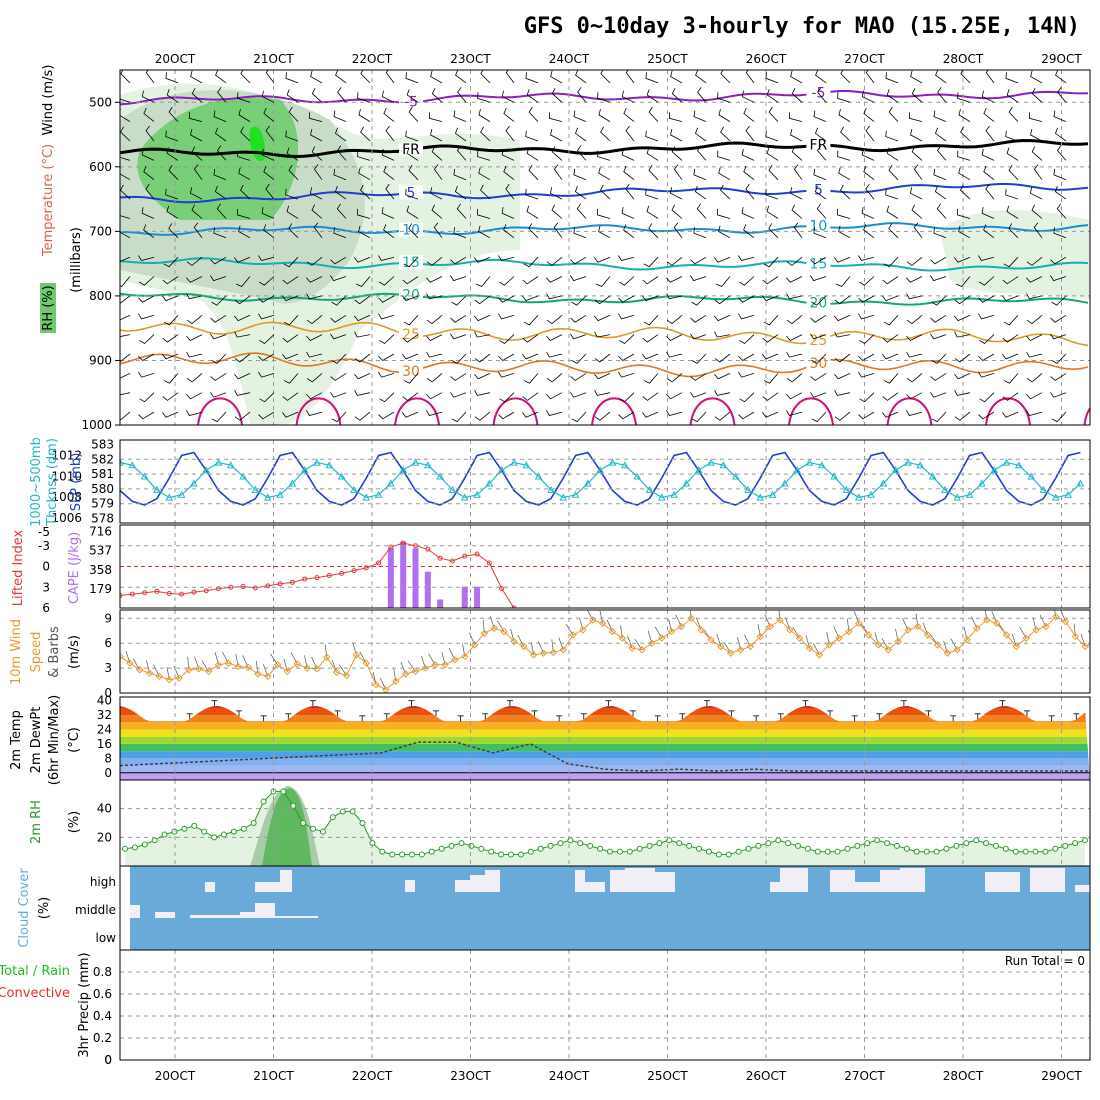  Describe the element at coordinates (390, 578) in the screenshot. I see `cape-bar` at that location.